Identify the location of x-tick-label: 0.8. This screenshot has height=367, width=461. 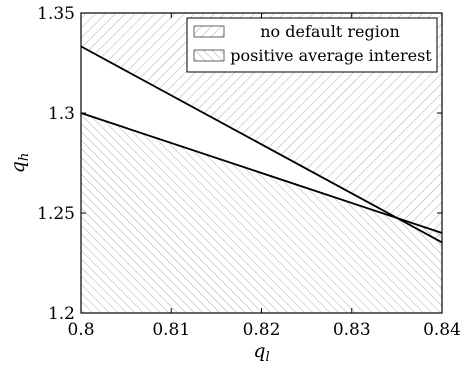
(80, 330).